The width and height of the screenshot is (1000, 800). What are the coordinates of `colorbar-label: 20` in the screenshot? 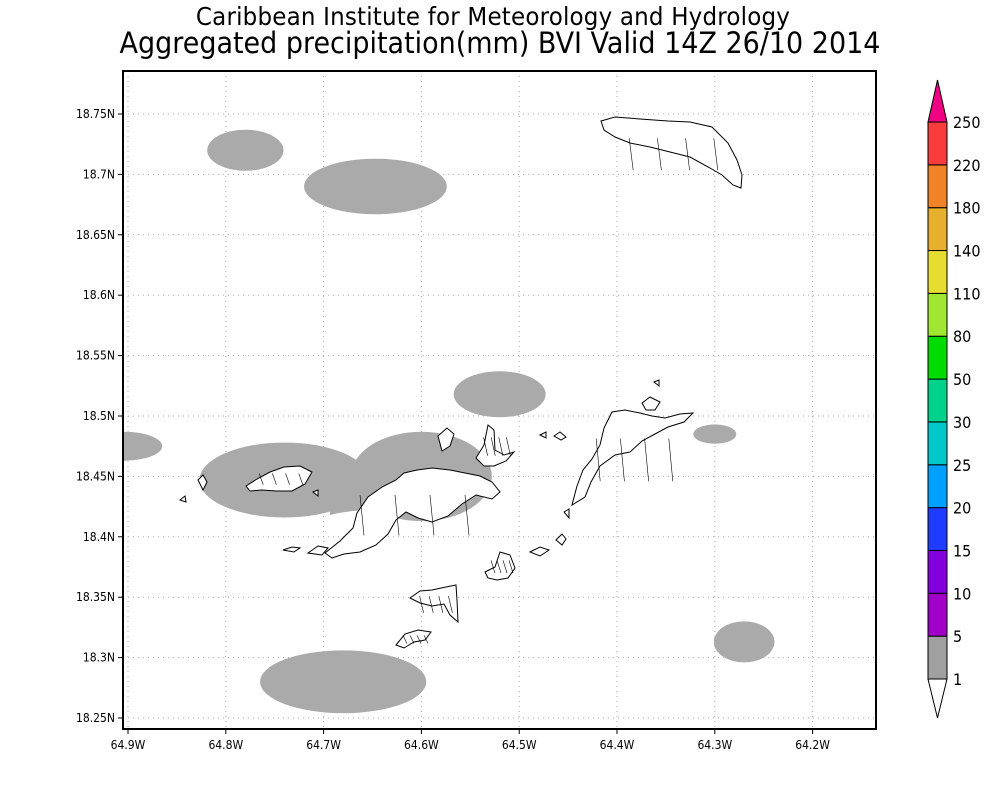 It's located at (962, 508).